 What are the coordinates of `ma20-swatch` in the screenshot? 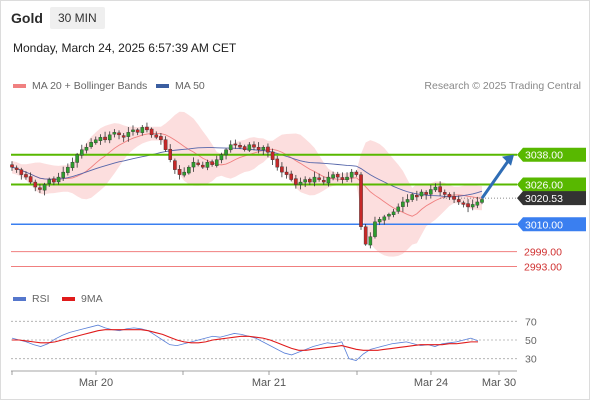 It's located at (19, 86).